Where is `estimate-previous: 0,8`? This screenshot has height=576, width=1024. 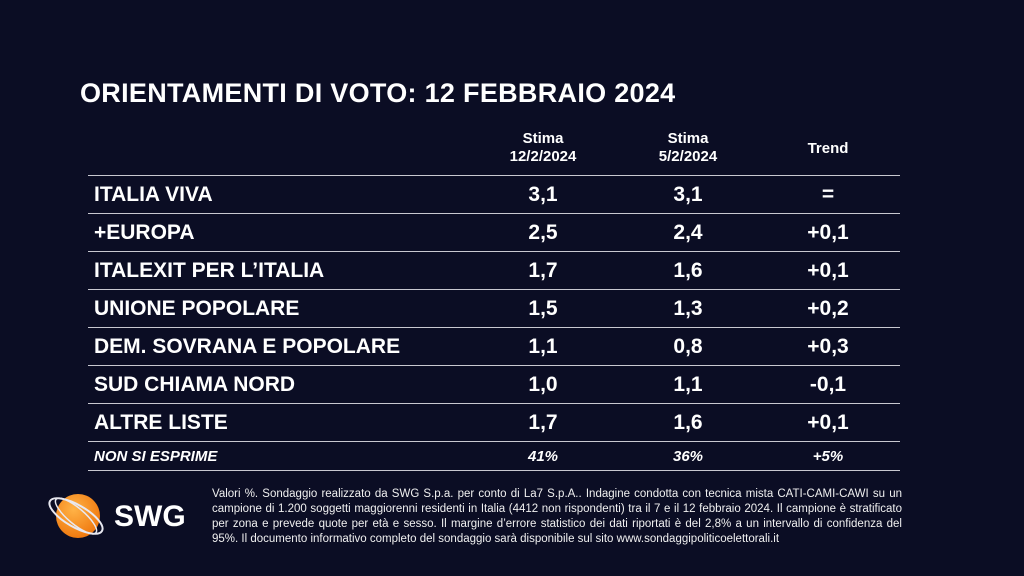
estimate-previous: 0,8 is located at coordinates (688, 346).